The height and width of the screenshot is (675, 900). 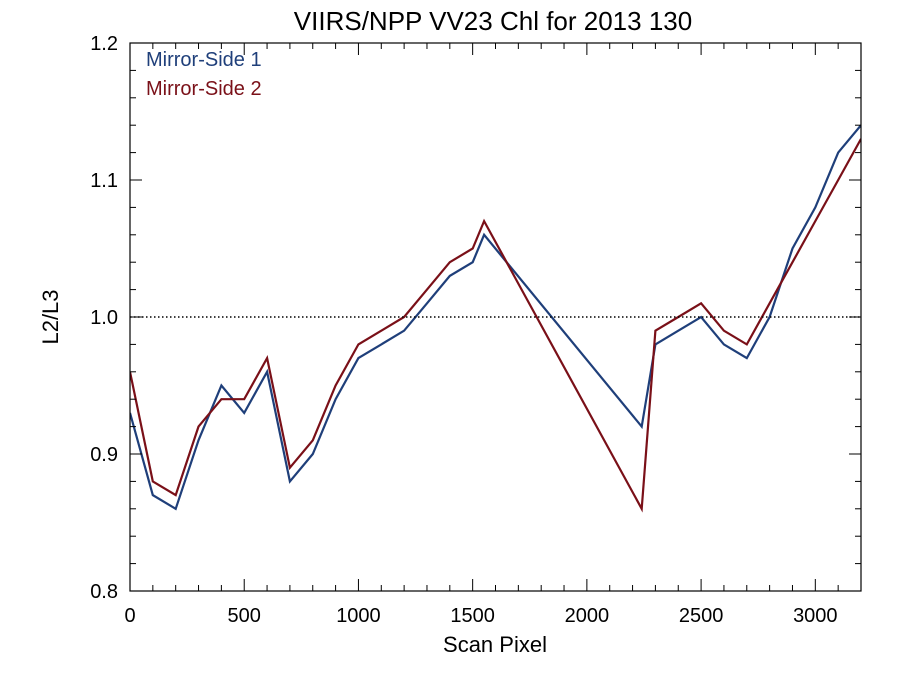 I want to click on y-tick-label: 1.2, so click(x=104, y=44).